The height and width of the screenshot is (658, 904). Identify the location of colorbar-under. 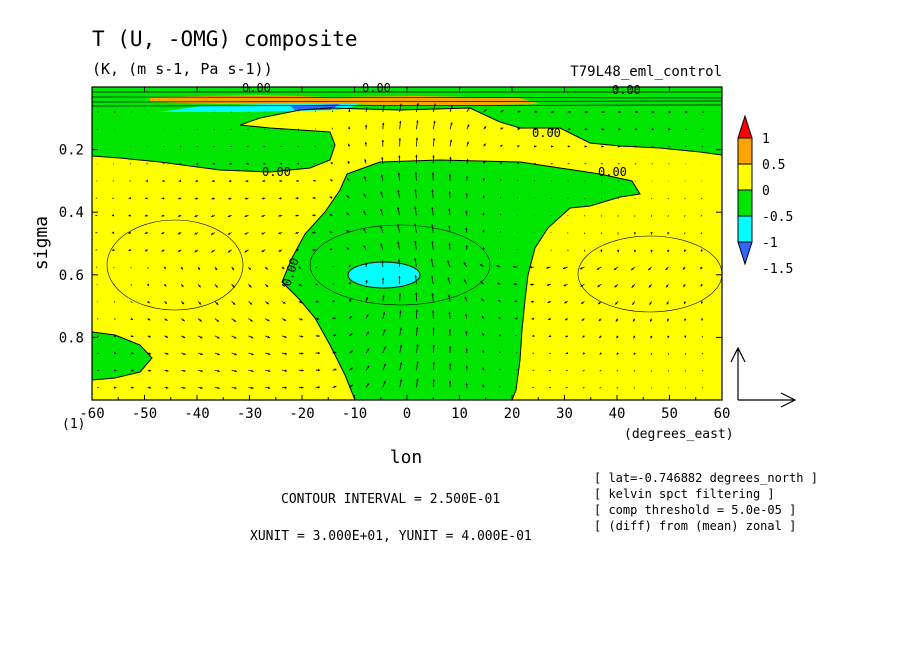
(745, 253).